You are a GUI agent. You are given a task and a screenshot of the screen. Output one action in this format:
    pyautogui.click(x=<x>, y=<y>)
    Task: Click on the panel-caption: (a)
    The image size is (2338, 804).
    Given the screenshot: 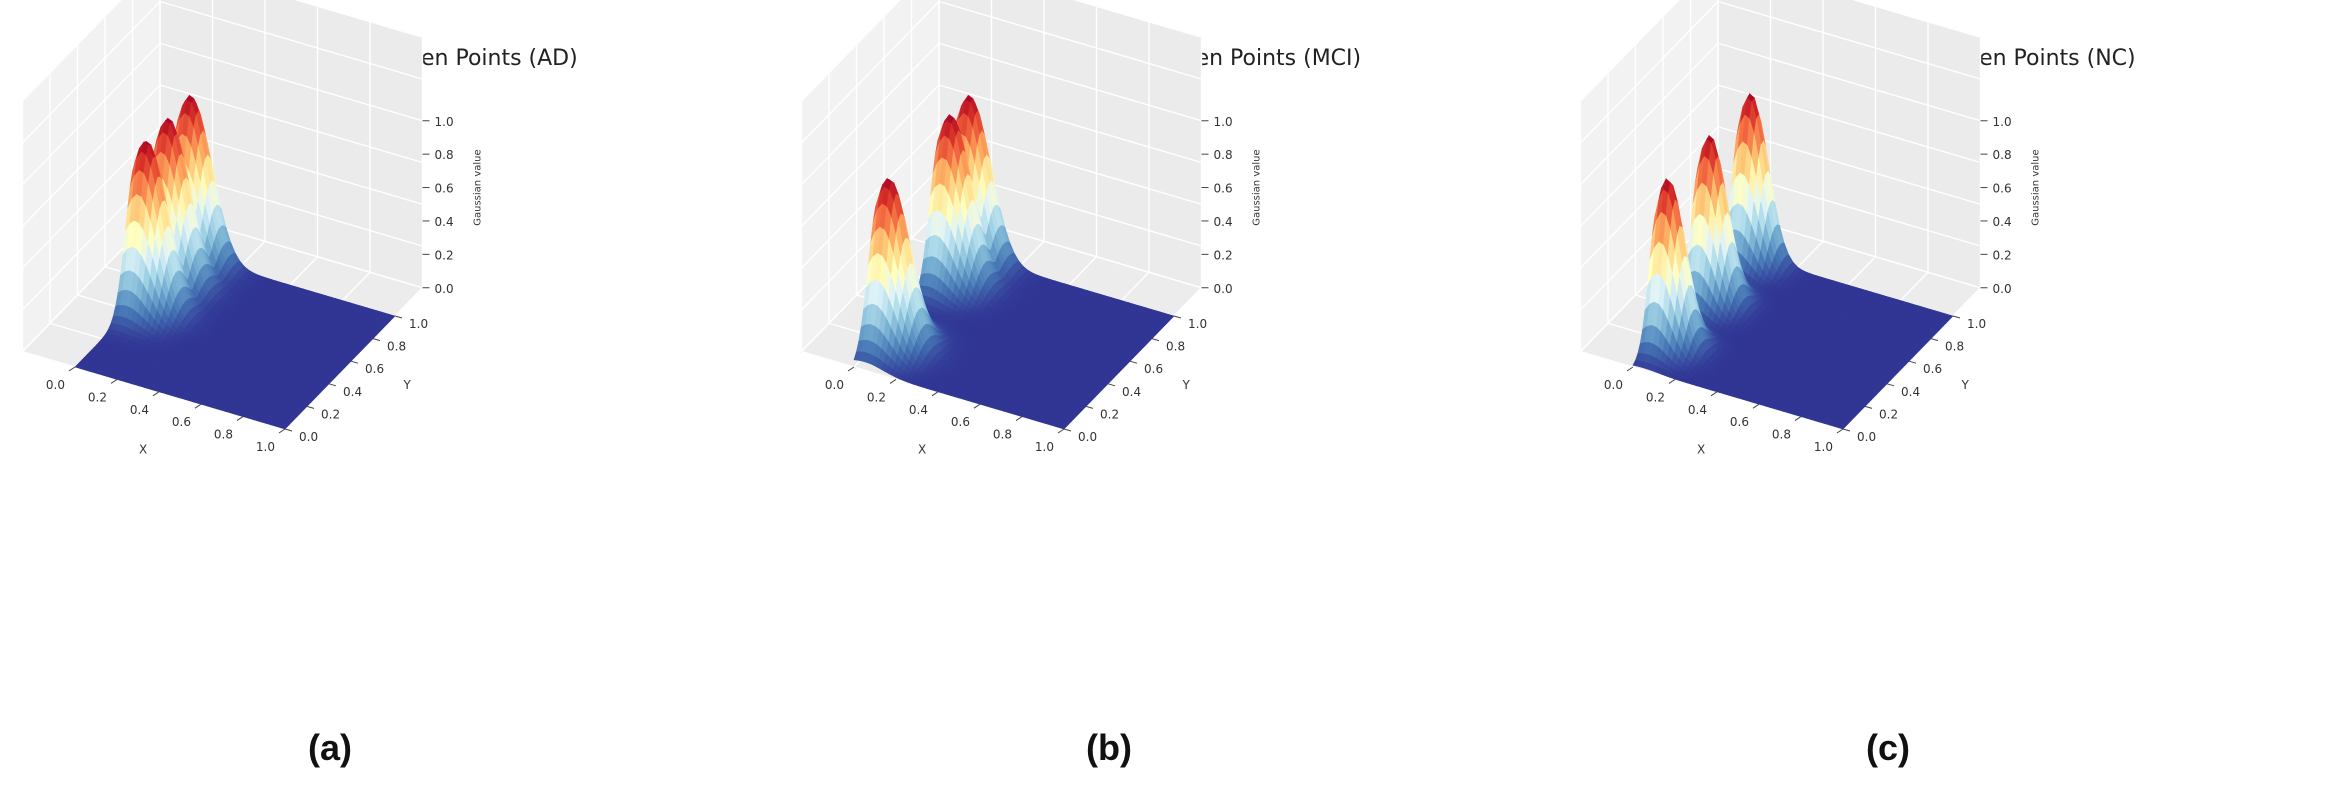 What is the action you would take?
    pyautogui.click(x=330, y=747)
    